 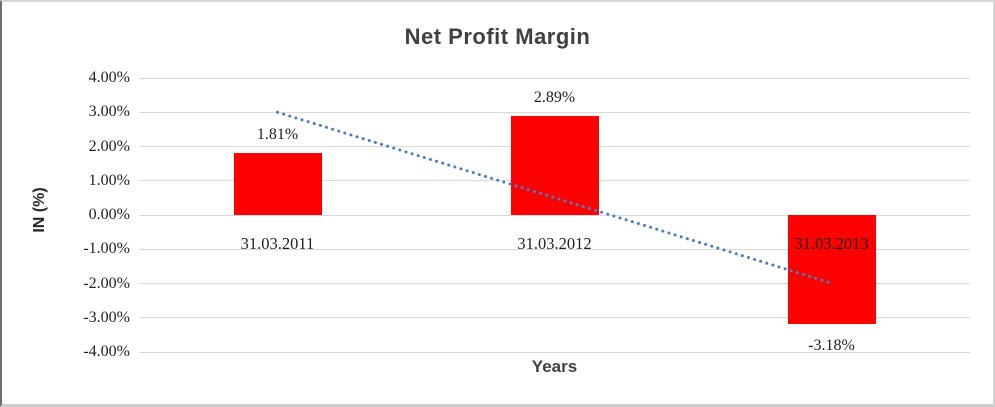 I want to click on y-tick-label: 2.00%, so click(x=109, y=146).